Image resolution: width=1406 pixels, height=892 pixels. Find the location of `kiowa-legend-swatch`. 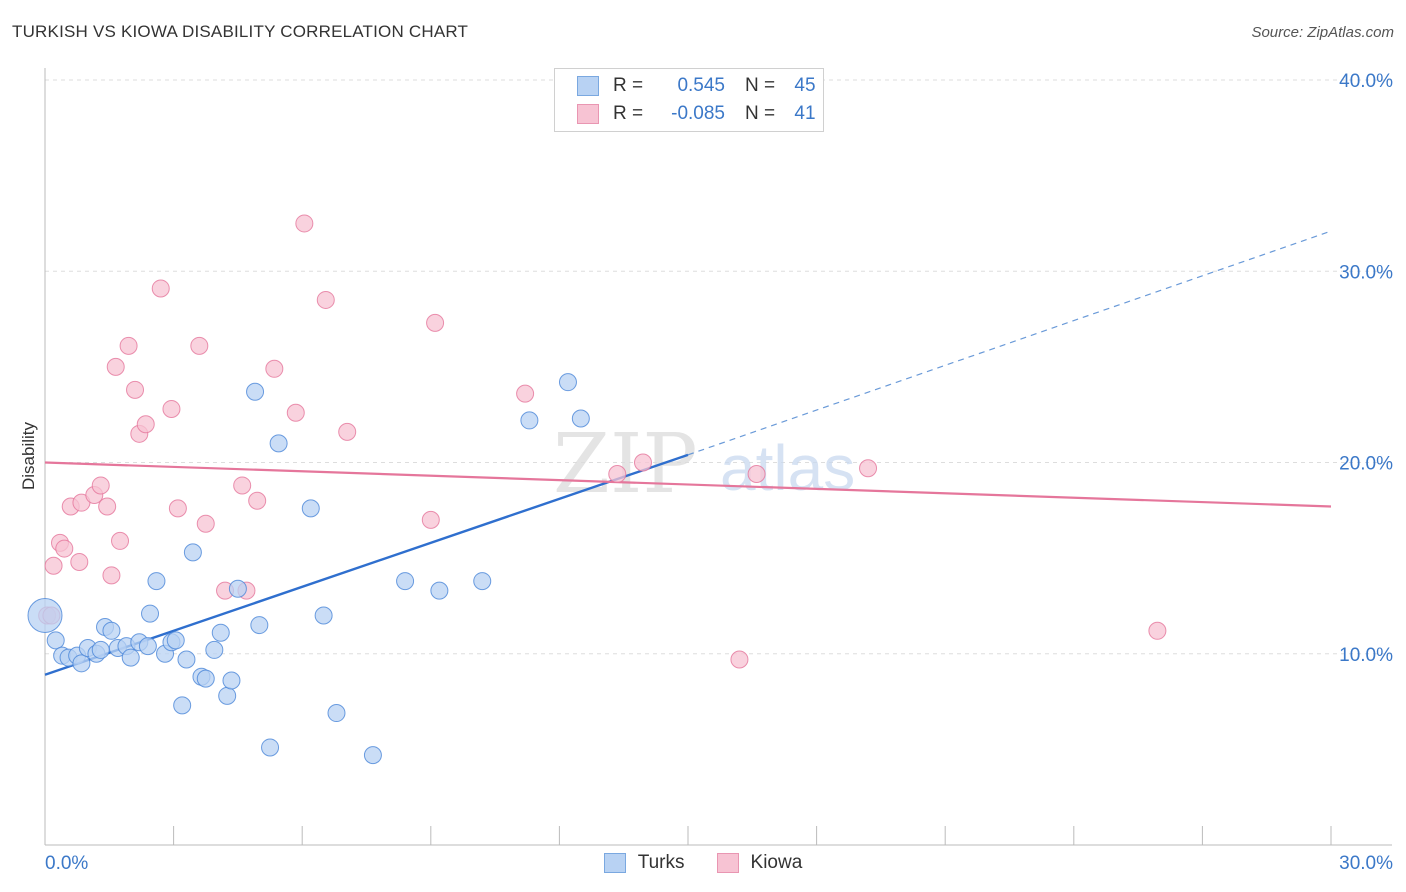

kiowa-legend-swatch is located at coordinates (727, 863).